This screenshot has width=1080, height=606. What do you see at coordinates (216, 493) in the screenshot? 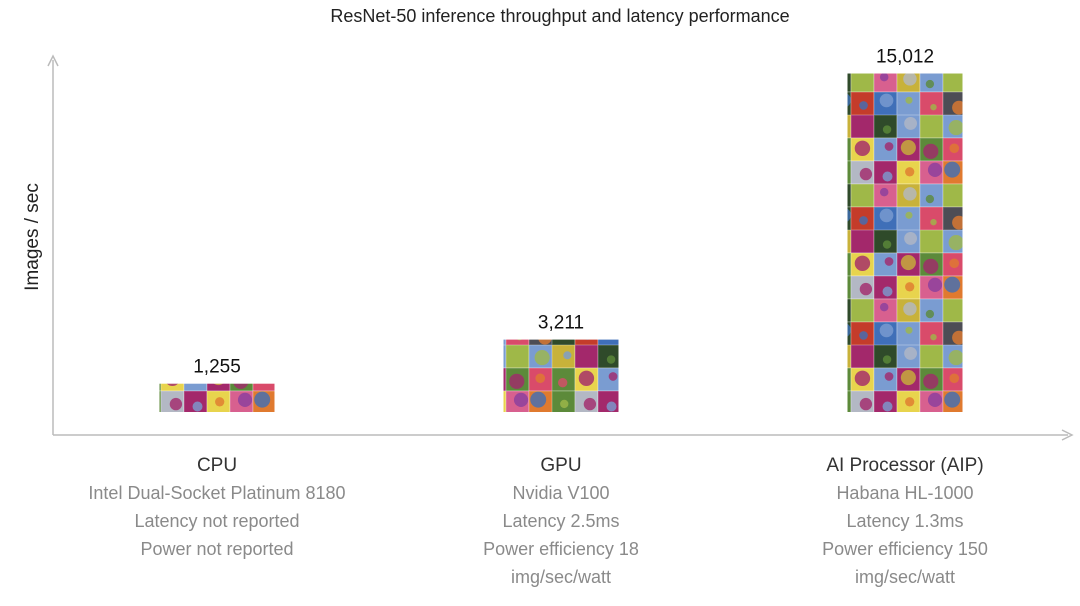
I see `category-detail: Intel Dual-Socket Platinum 8180` at bounding box center [216, 493].